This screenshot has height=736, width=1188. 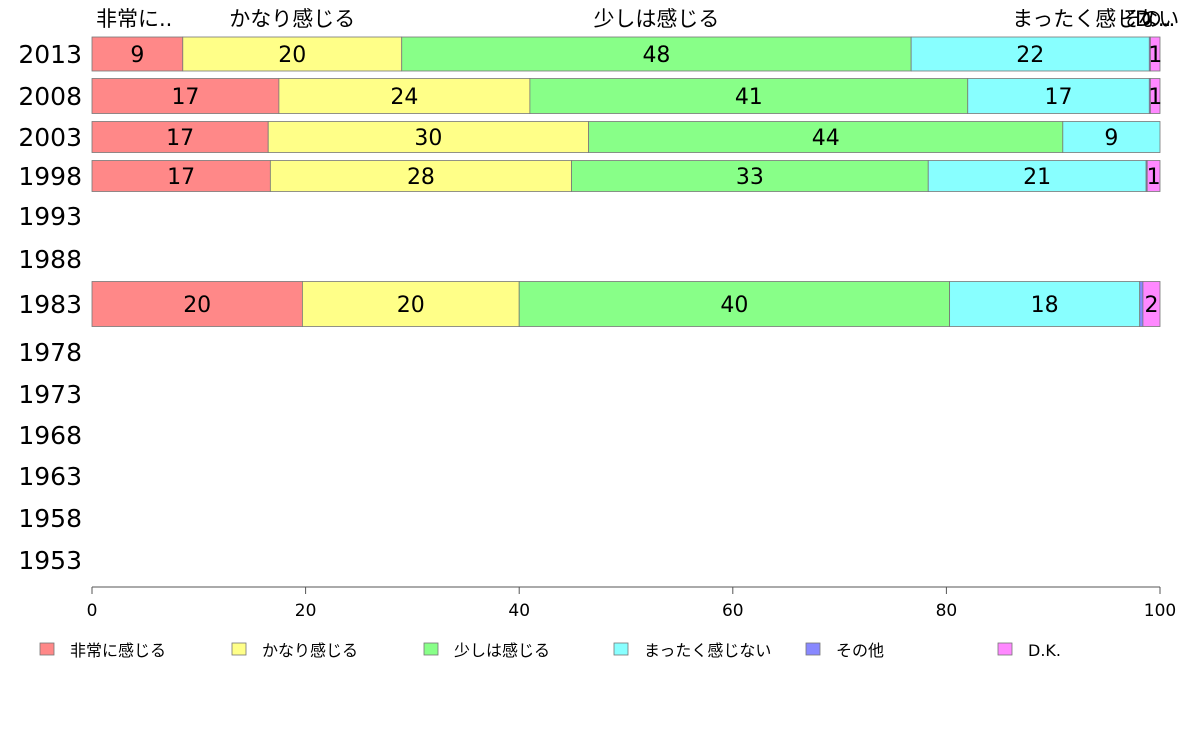 I want to click on year-label: 1963, so click(x=50, y=476).